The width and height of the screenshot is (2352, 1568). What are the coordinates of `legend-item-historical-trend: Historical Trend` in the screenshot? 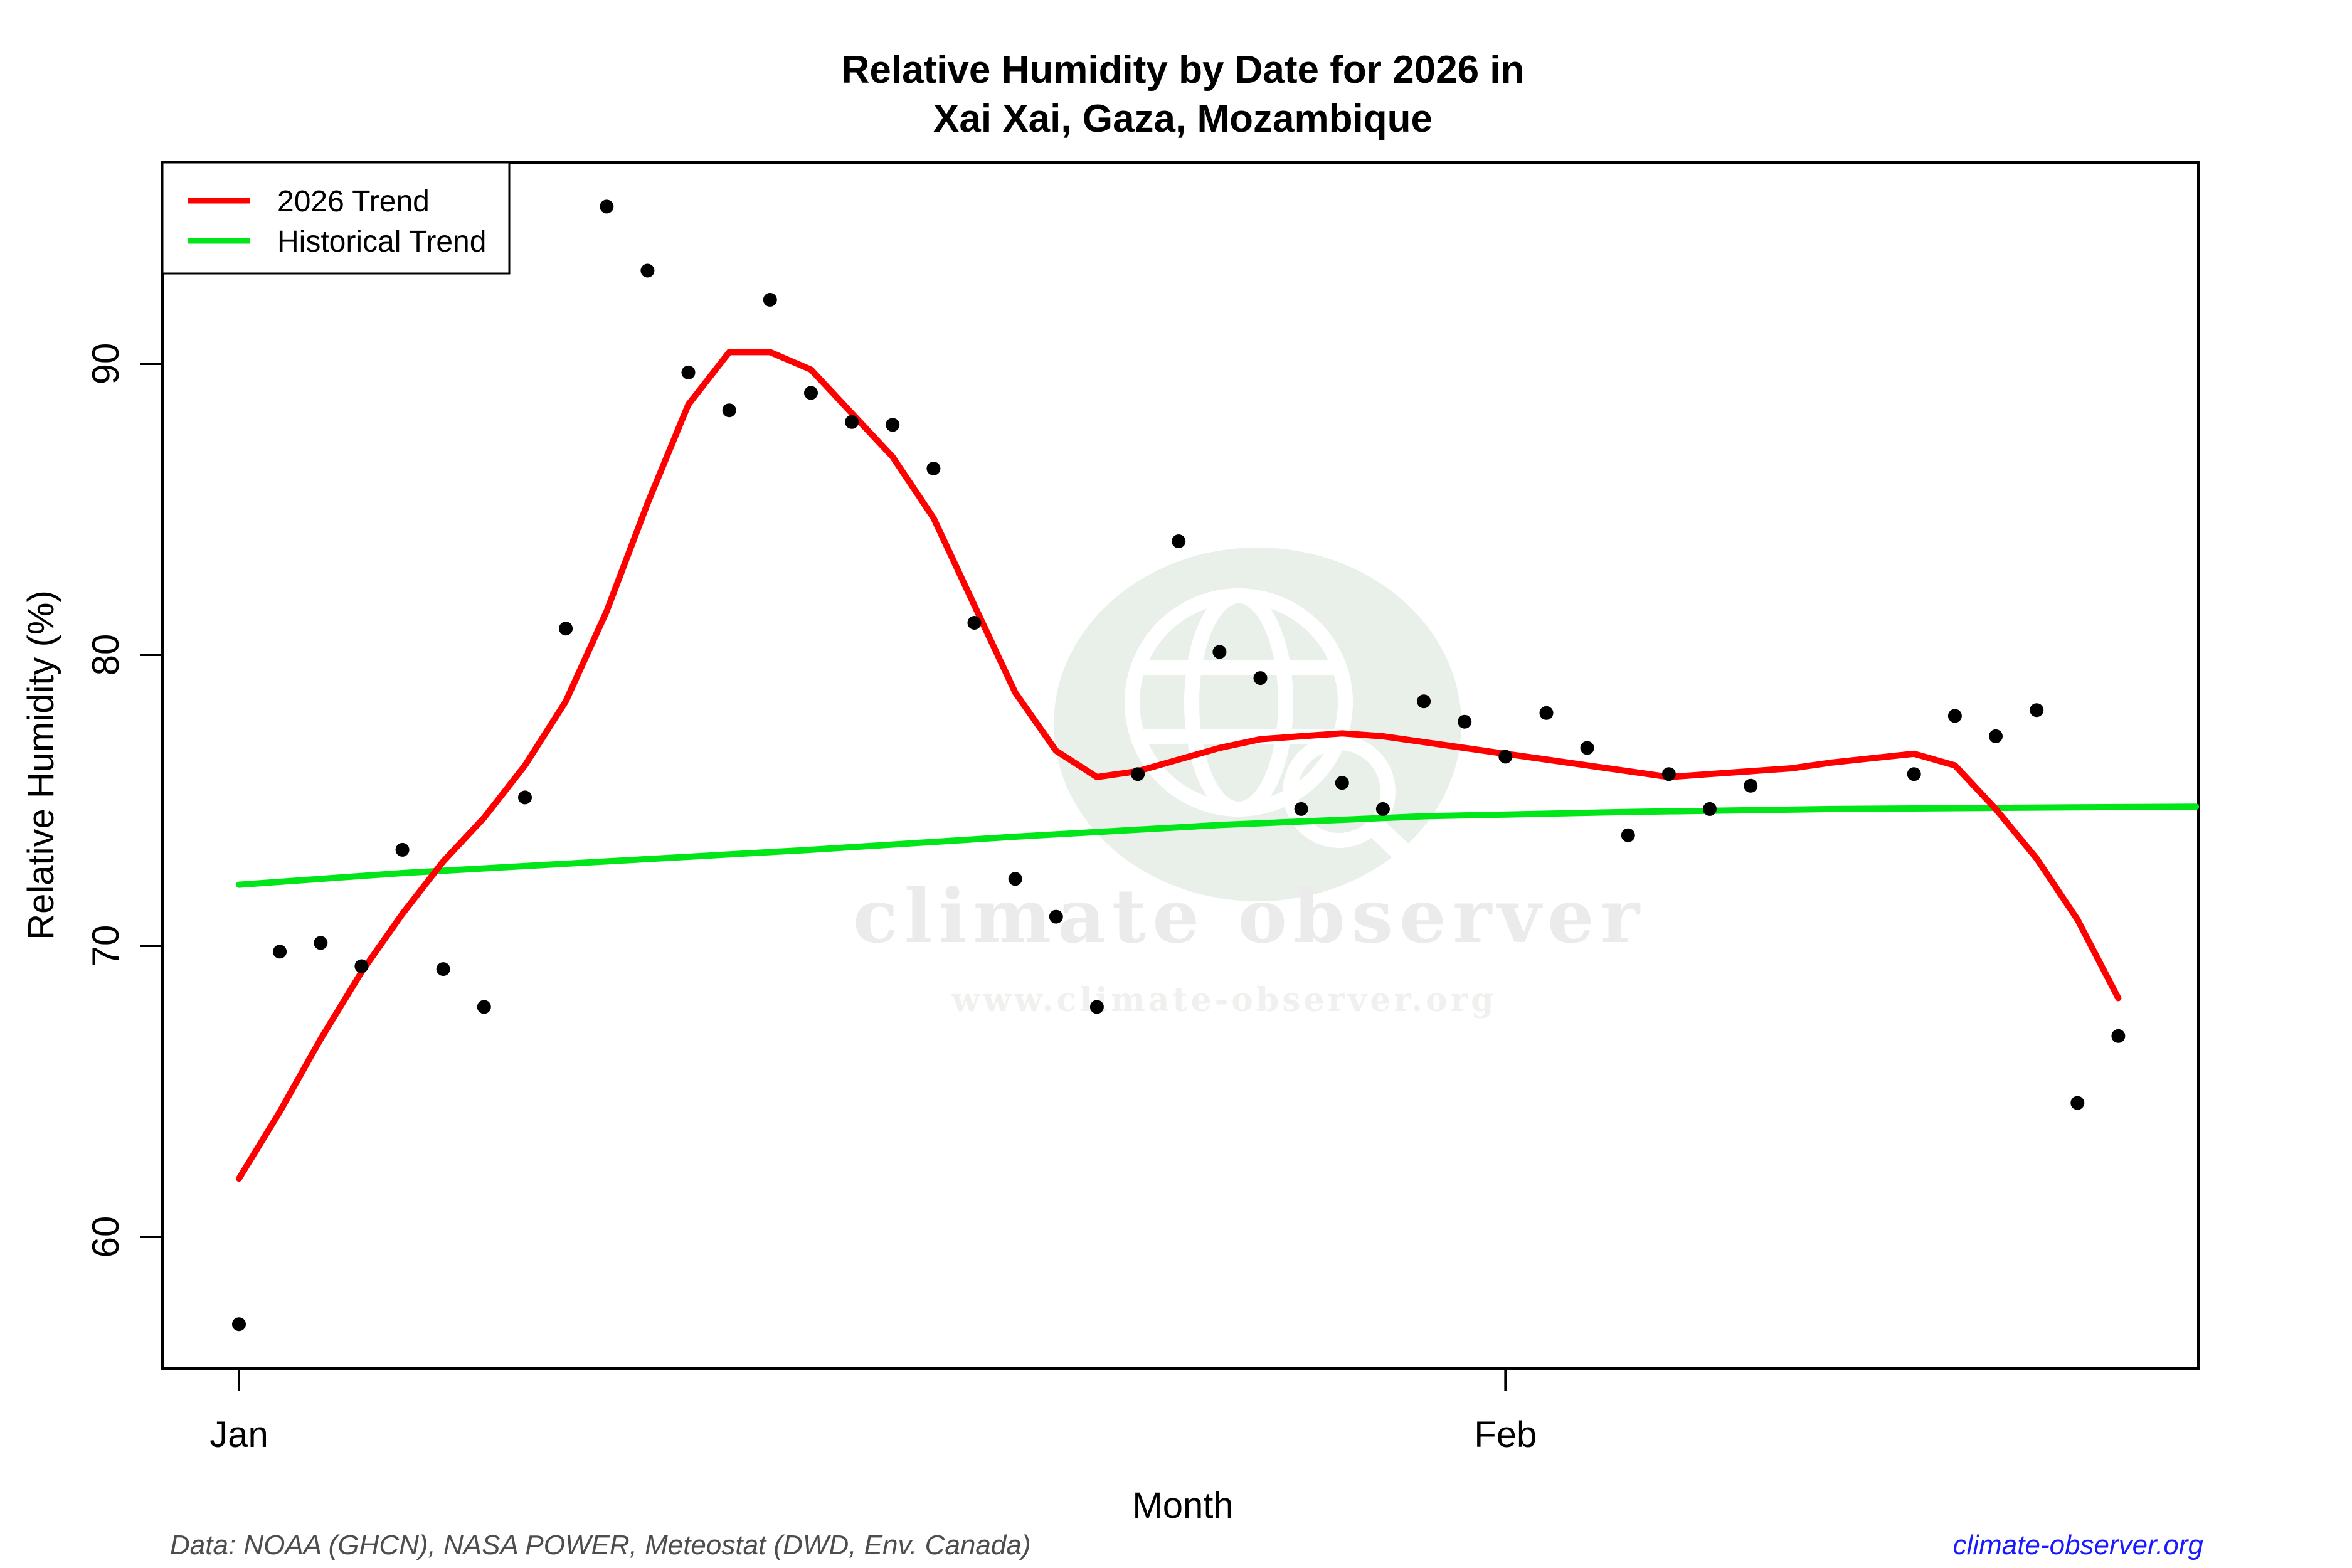 It's located at (337, 241).